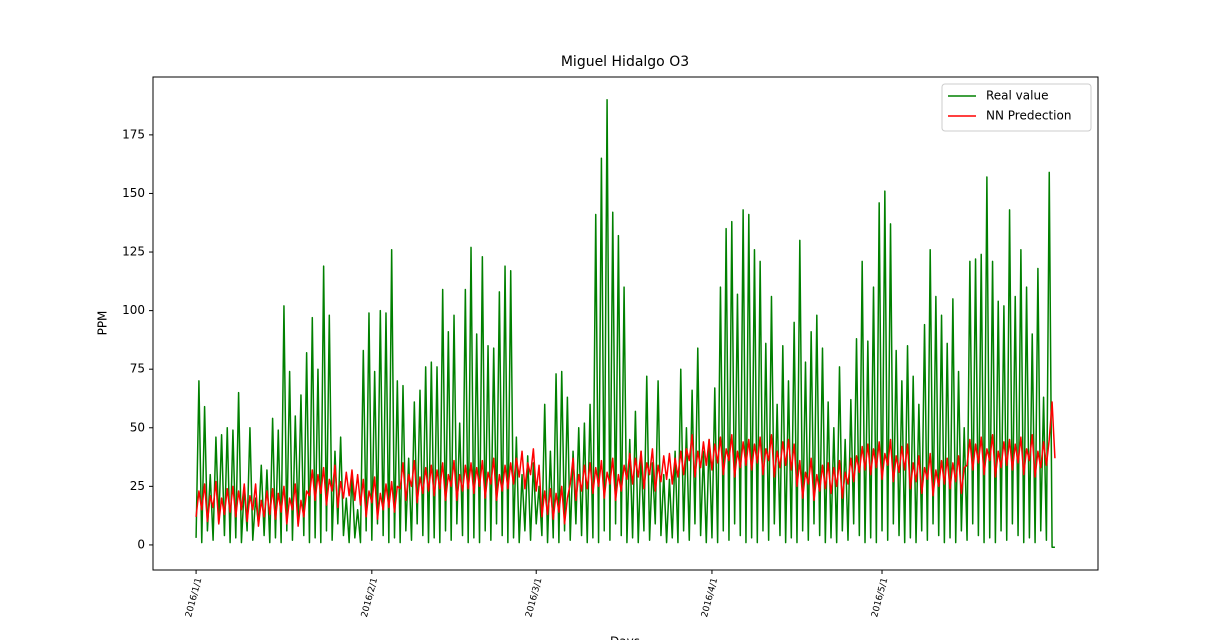 The width and height of the screenshot is (1220, 640). I want to click on y-axis-label: PPM, so click(103, 323).